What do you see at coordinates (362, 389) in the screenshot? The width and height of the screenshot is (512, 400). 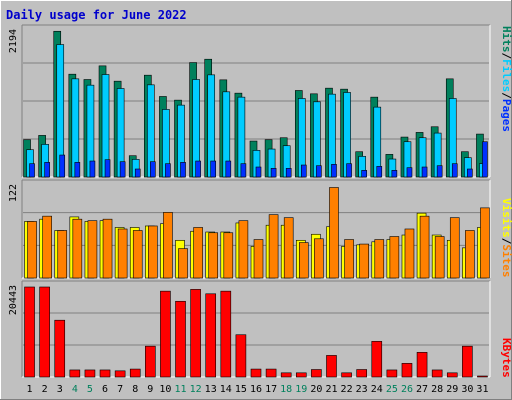 I see `day-label-23: 23` at bounding box center [362, 389].